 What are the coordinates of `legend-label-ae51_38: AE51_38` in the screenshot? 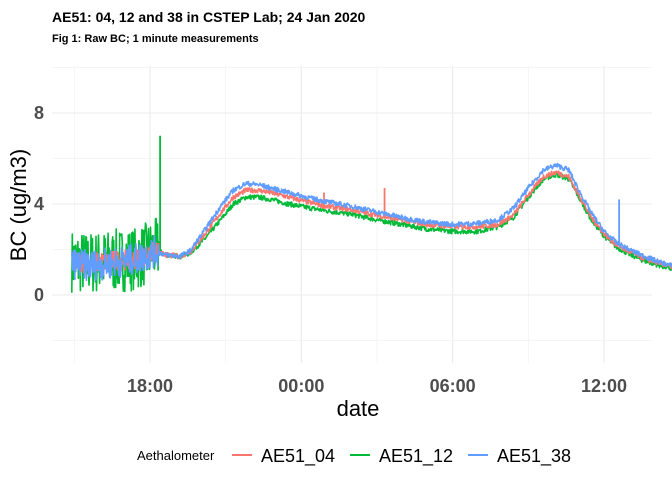 It's located at (534, 456).